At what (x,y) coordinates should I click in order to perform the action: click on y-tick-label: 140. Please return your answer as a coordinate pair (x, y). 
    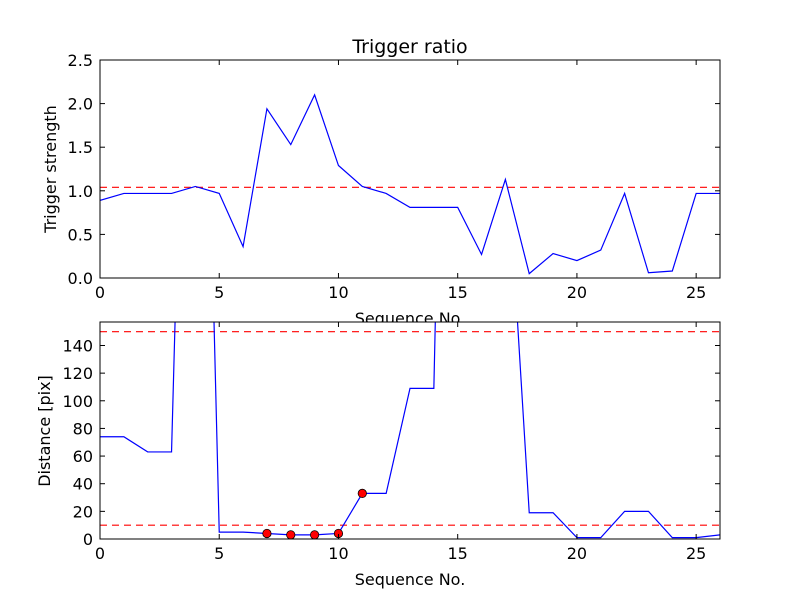
    Looking at the image, I should click on (77, 345).